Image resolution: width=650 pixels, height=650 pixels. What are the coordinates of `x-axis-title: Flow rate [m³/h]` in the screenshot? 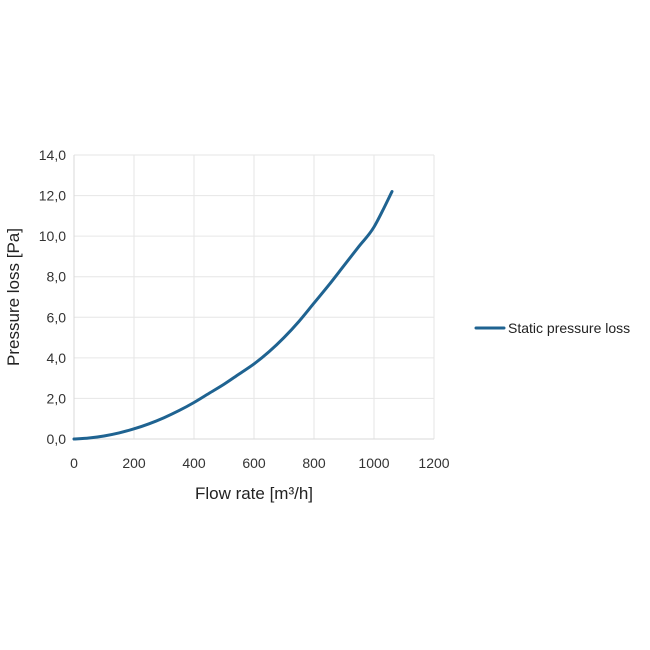 It's located at (254, 493).